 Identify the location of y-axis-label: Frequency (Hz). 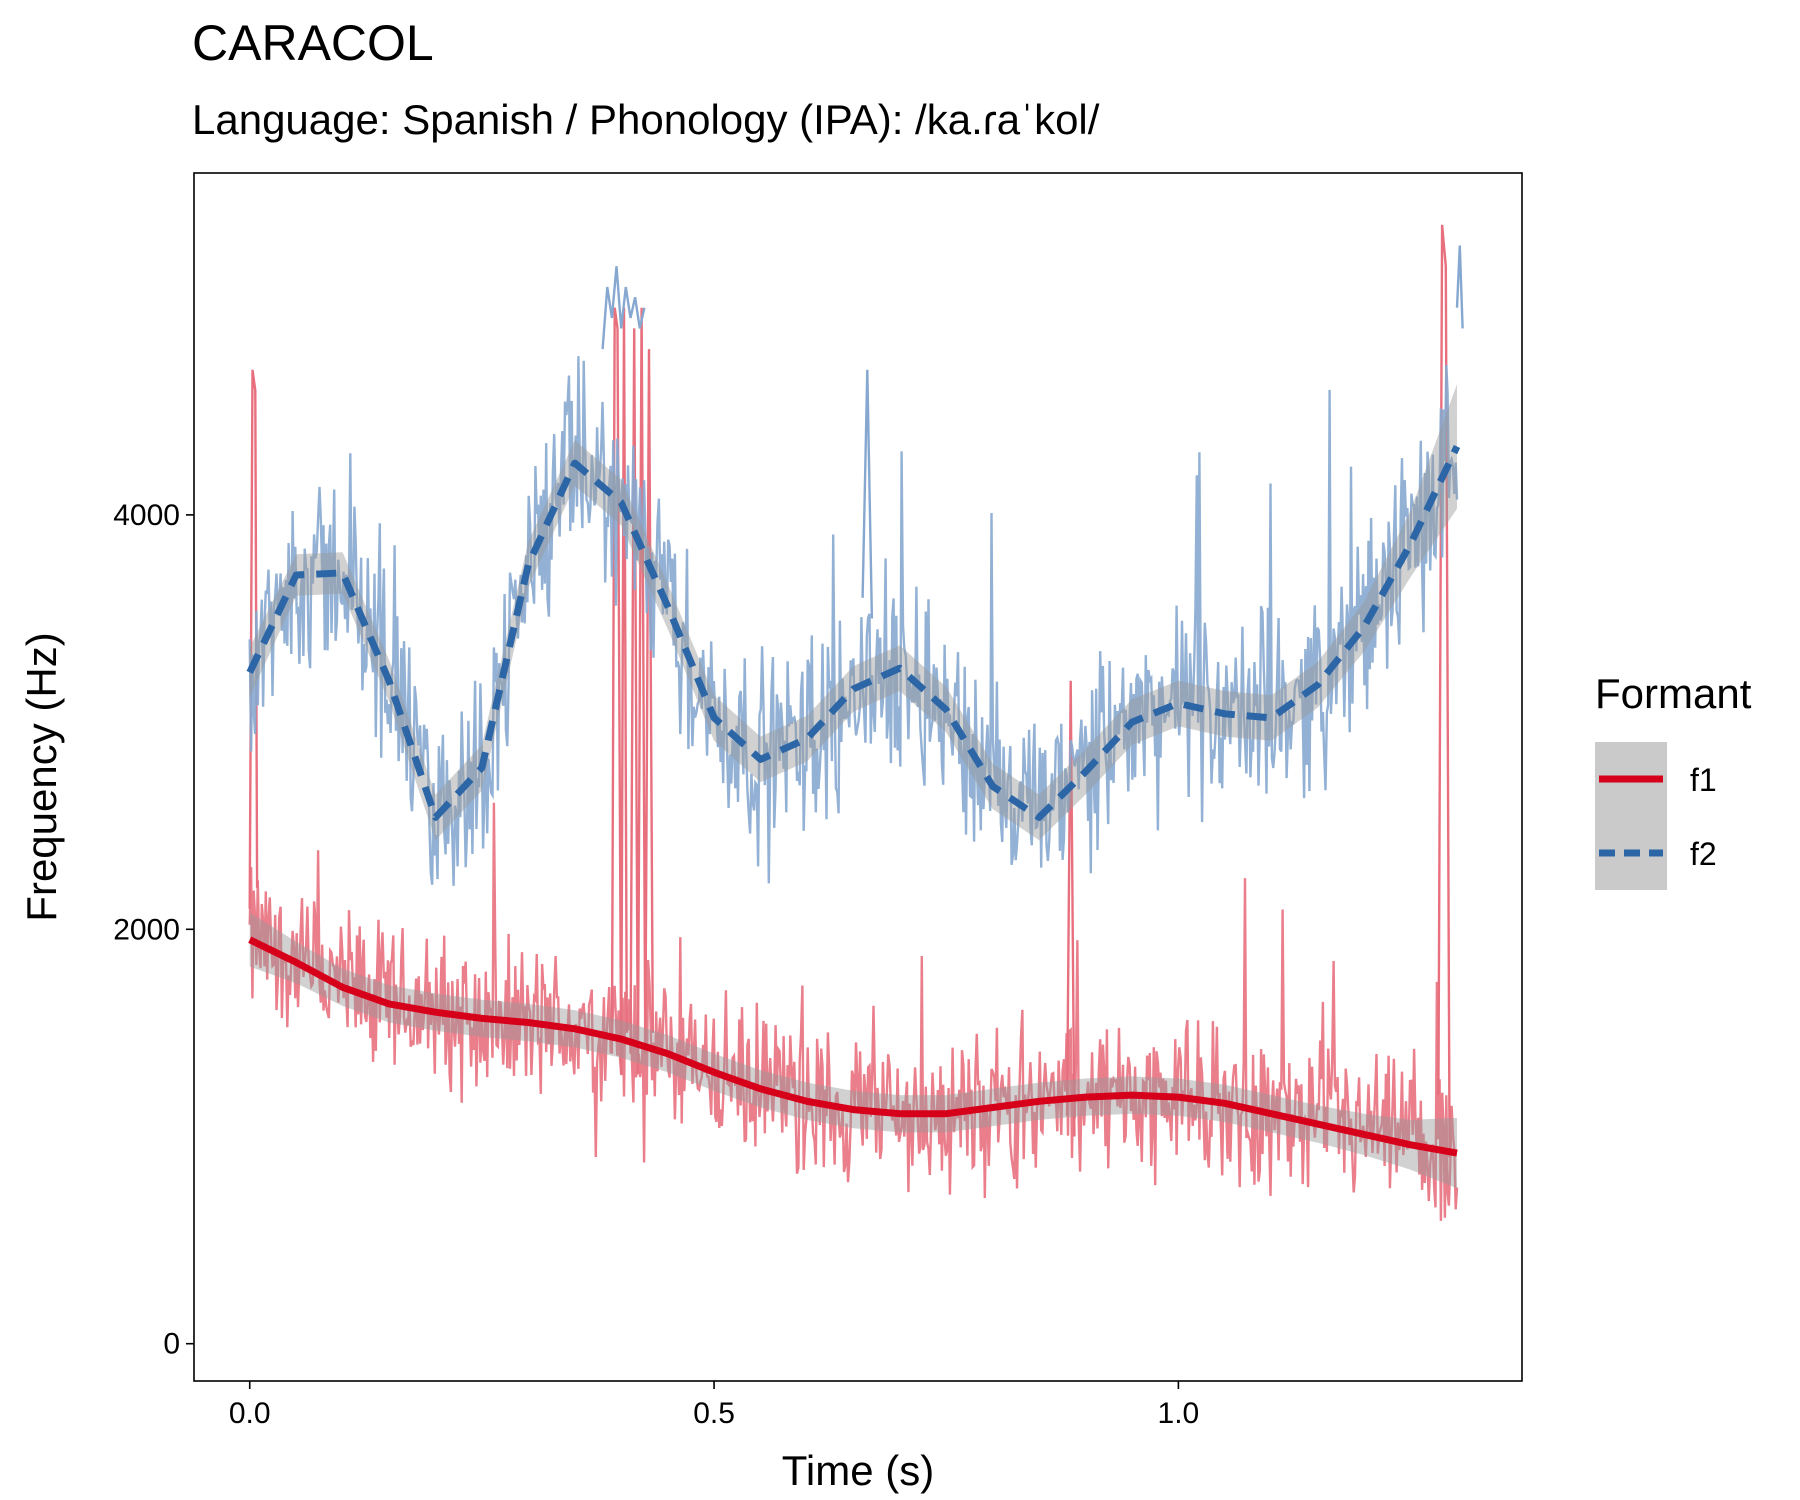
(41, 776).